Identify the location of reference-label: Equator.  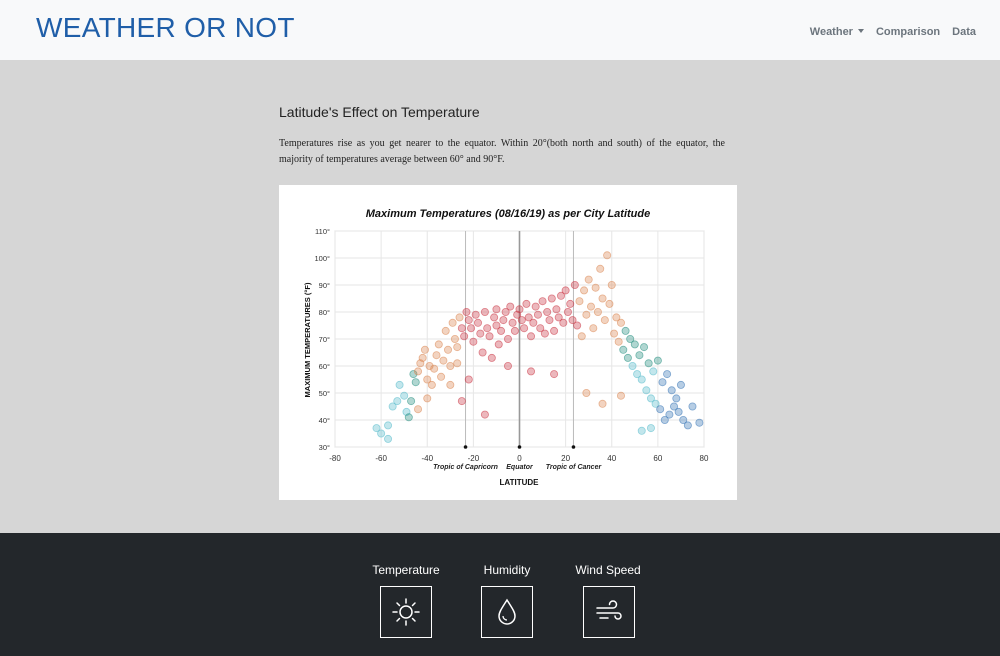
(520, 467).